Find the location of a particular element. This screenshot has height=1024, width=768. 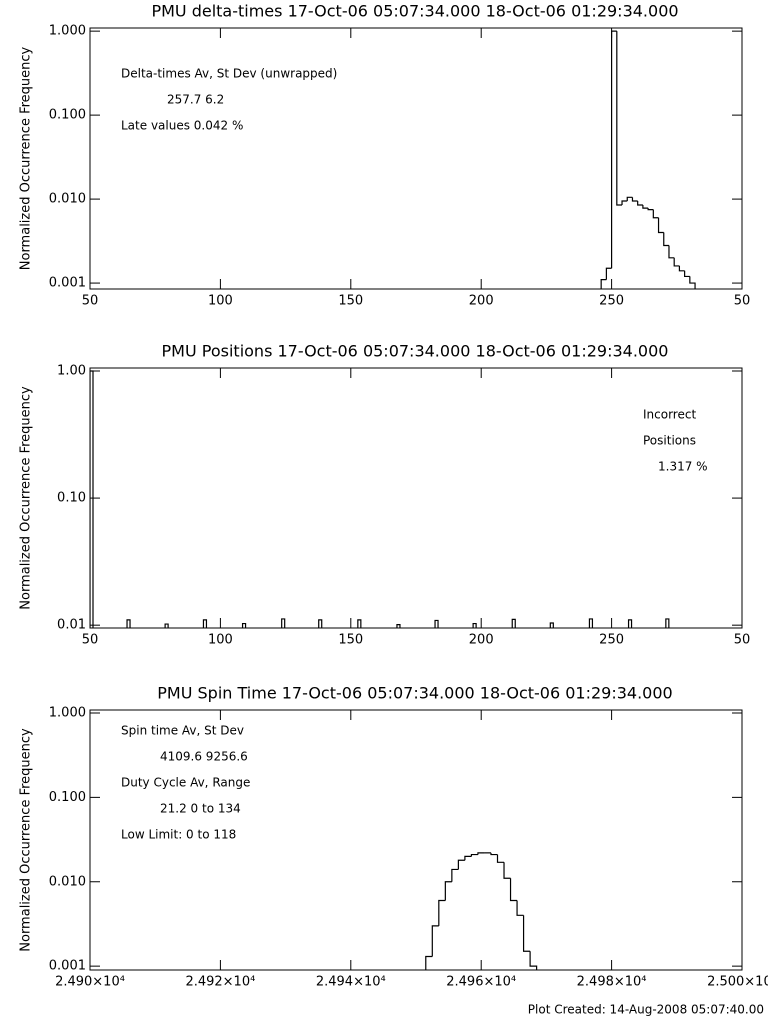

annotation: 21.2 0 to 134 is located at coordinates (200, 809).